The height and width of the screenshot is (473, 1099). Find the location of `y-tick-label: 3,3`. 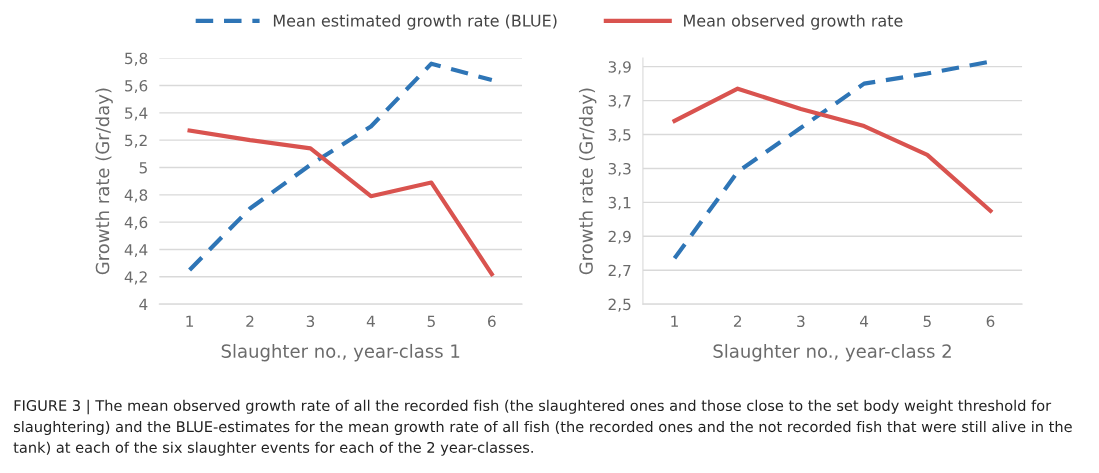

y-tick-label: 3,3 is located at coordinates (619, 169).